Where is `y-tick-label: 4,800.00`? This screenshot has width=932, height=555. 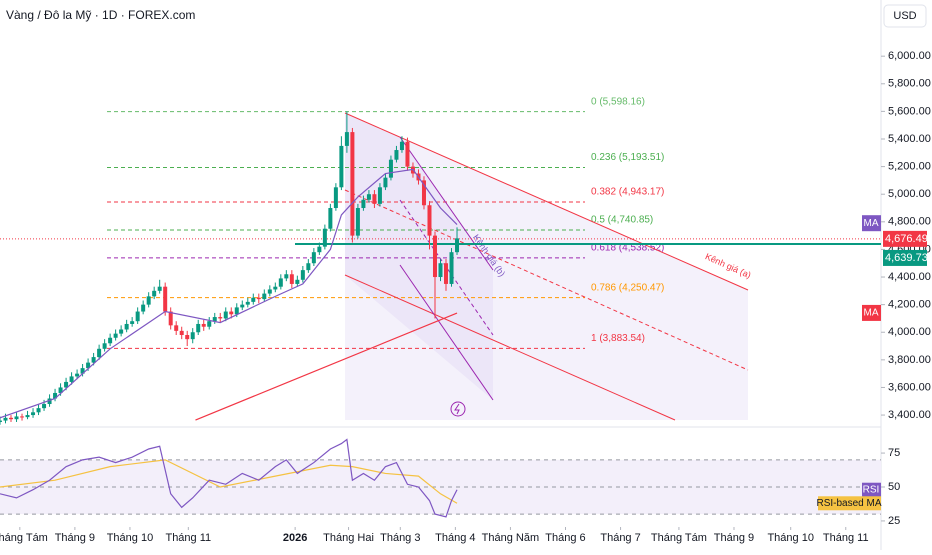 y-tick-label: 4,800.00 is located at coordinates (909, 222).